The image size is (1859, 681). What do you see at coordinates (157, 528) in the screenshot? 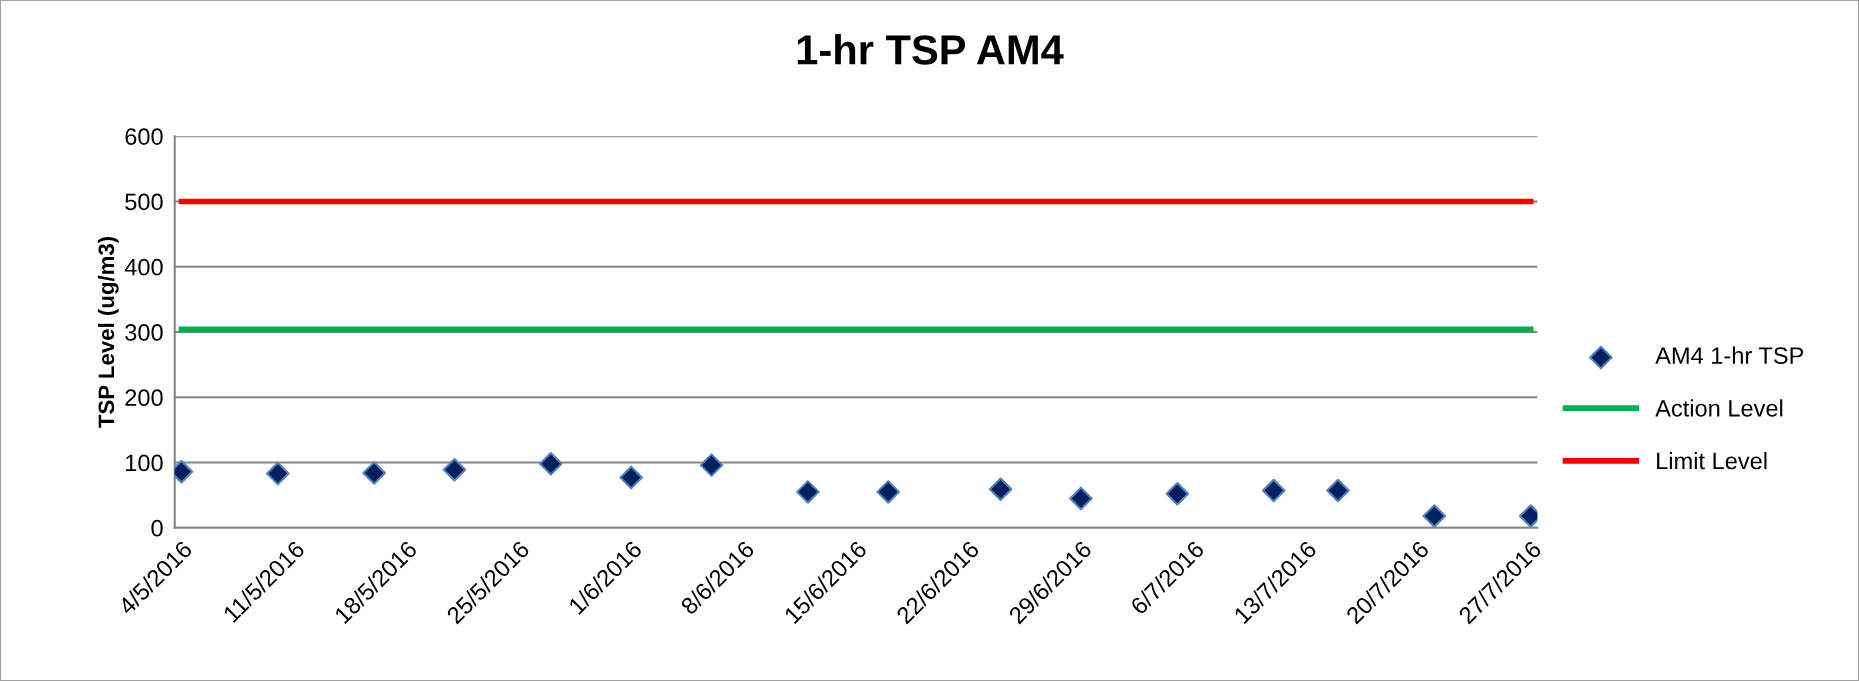
I see `y-tick-label: 0` at bounding box center [157, 528].